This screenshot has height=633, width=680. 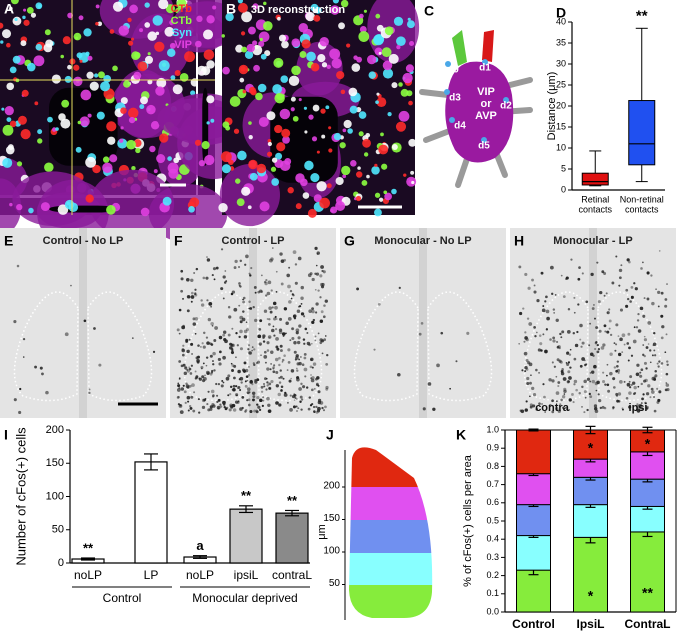 What do you see at coordinates (460, 126) in the screenshot?
I see `contact-label: d4` at bounding box center [460, 126].